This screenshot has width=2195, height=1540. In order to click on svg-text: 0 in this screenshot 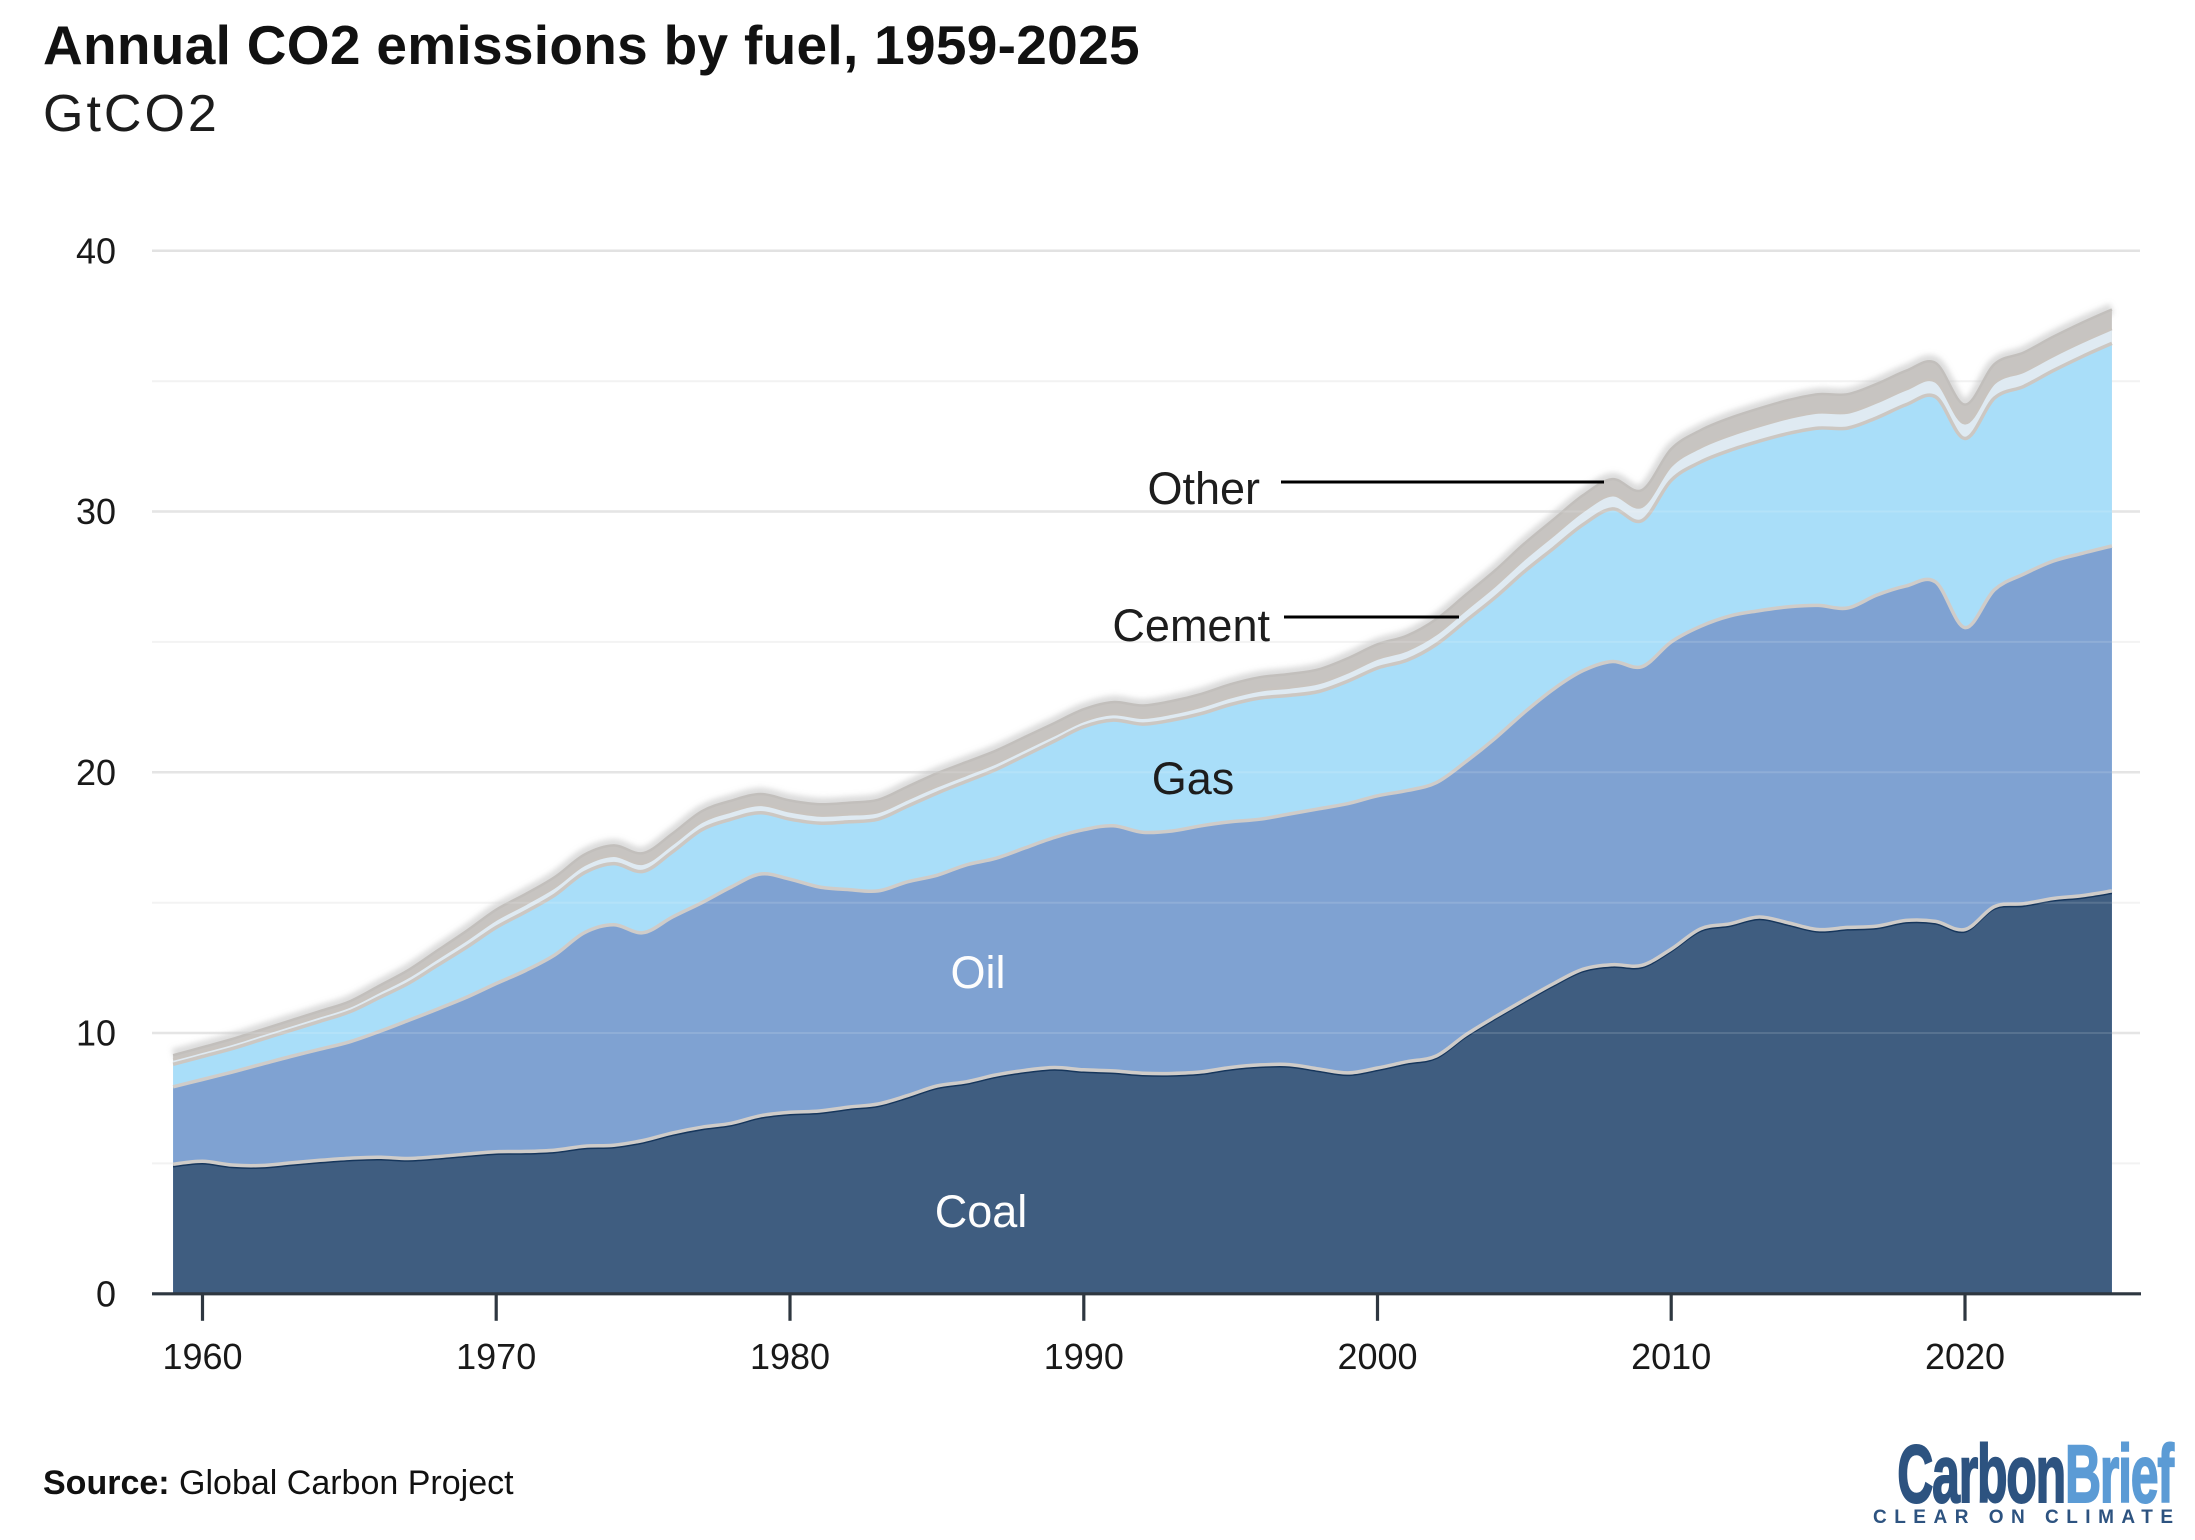, I will do `click(106, 1293)`.